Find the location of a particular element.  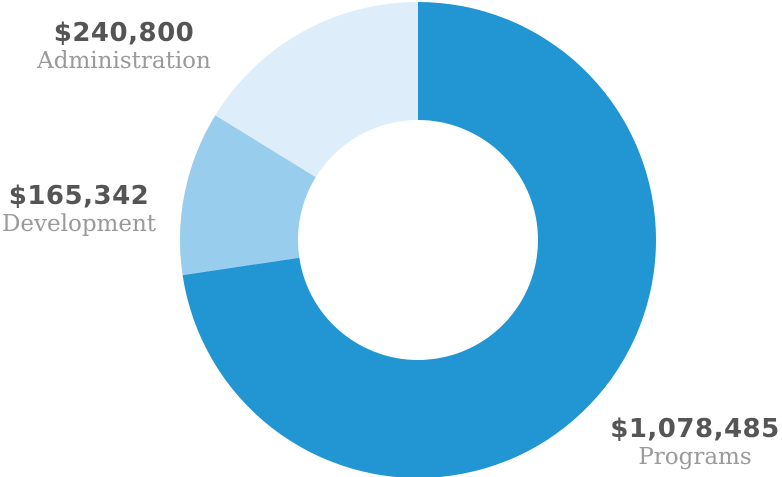

administration-label: $240,800 Administration is located at coordinates (124, 46).